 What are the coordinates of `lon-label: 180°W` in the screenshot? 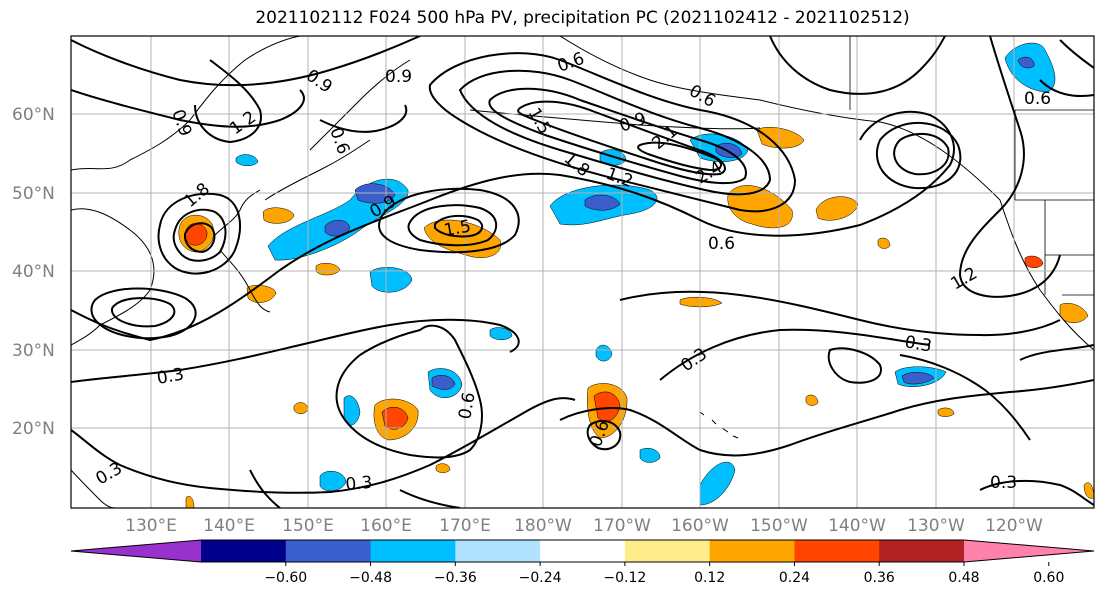 It's located at (543, 526).